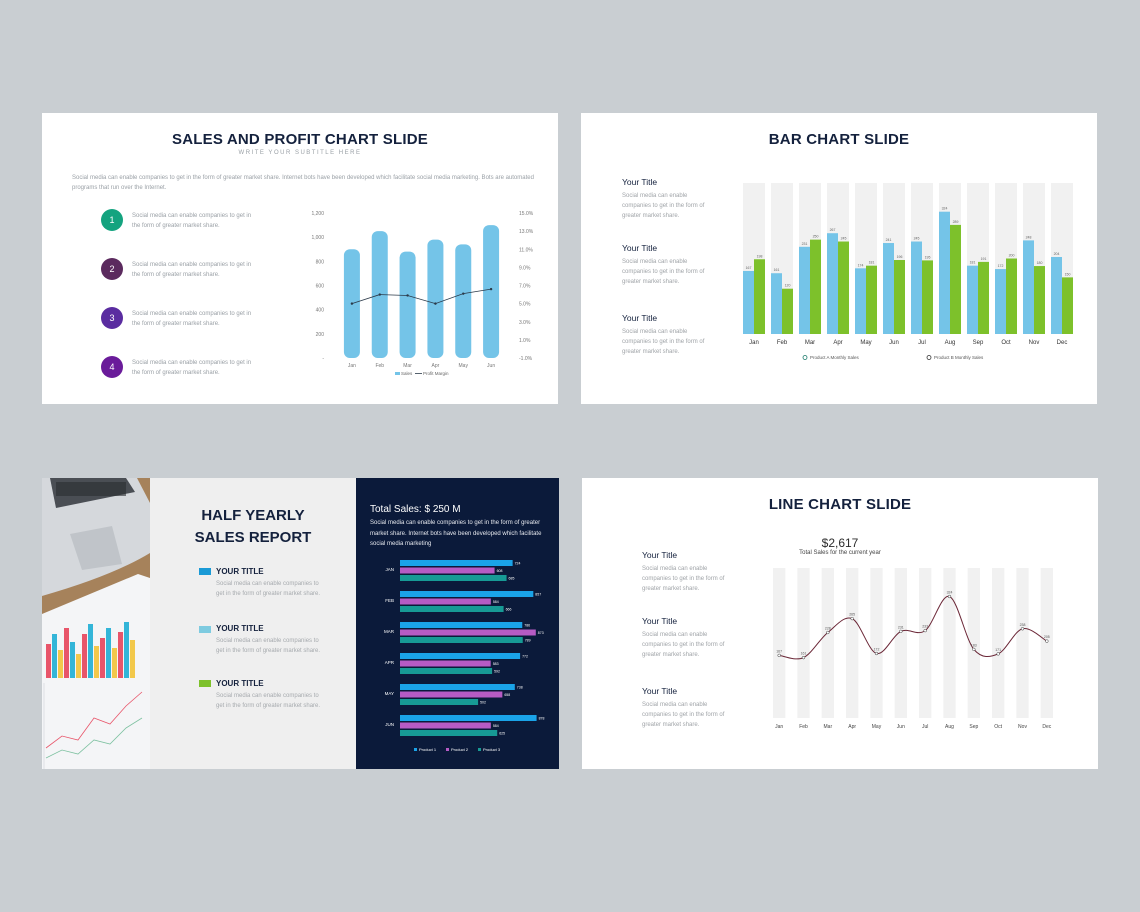  What do you see at coordinates (460, 749) in the screenshot?
I see `legend-label: Product 2` at bounding box center [460, 749].